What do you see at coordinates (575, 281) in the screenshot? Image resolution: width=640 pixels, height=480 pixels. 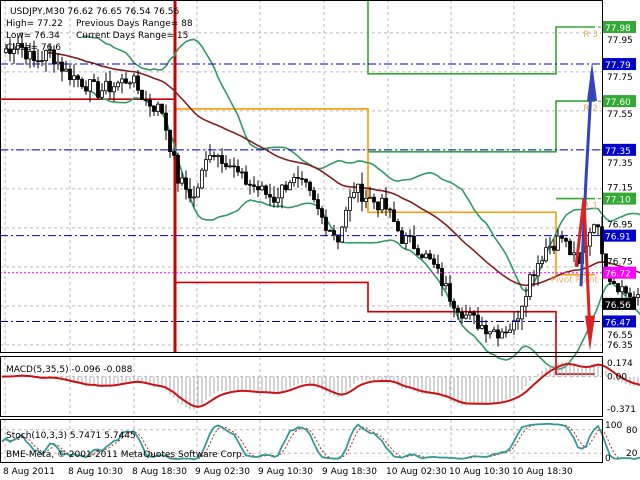 I see `level-name: Pivot Point` at bounding box center [575, 281].